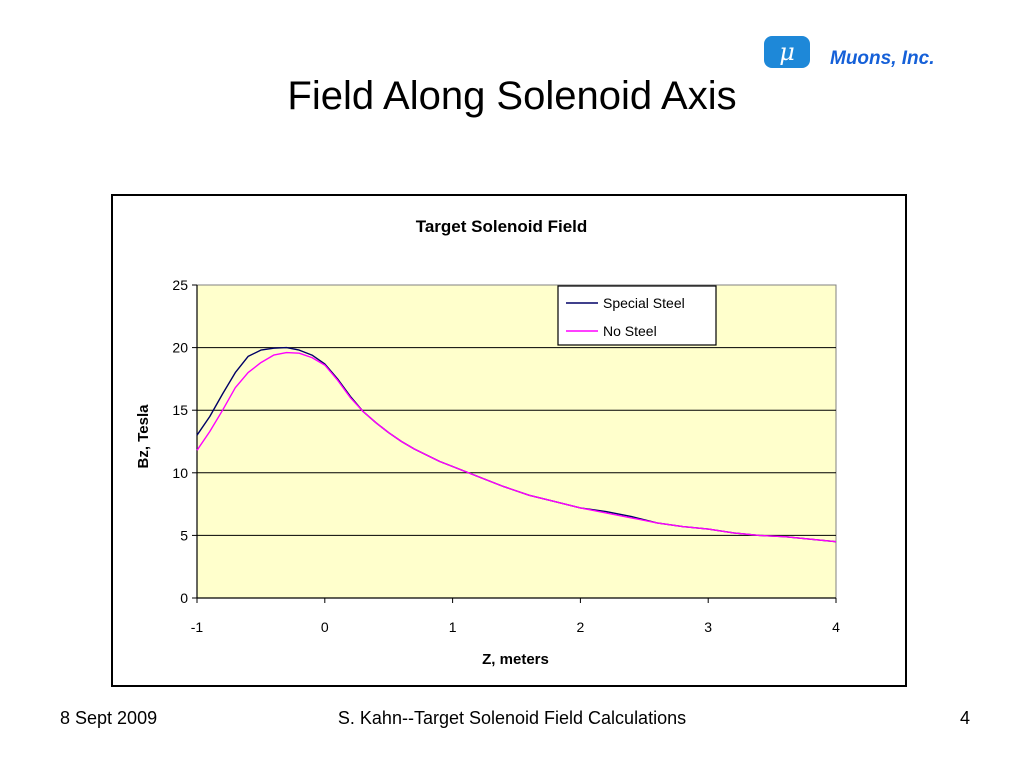 Image resolution: width=1024 pixels, height=768 pixels. I want to click on x-tick-label: 4, so click(836, 627).